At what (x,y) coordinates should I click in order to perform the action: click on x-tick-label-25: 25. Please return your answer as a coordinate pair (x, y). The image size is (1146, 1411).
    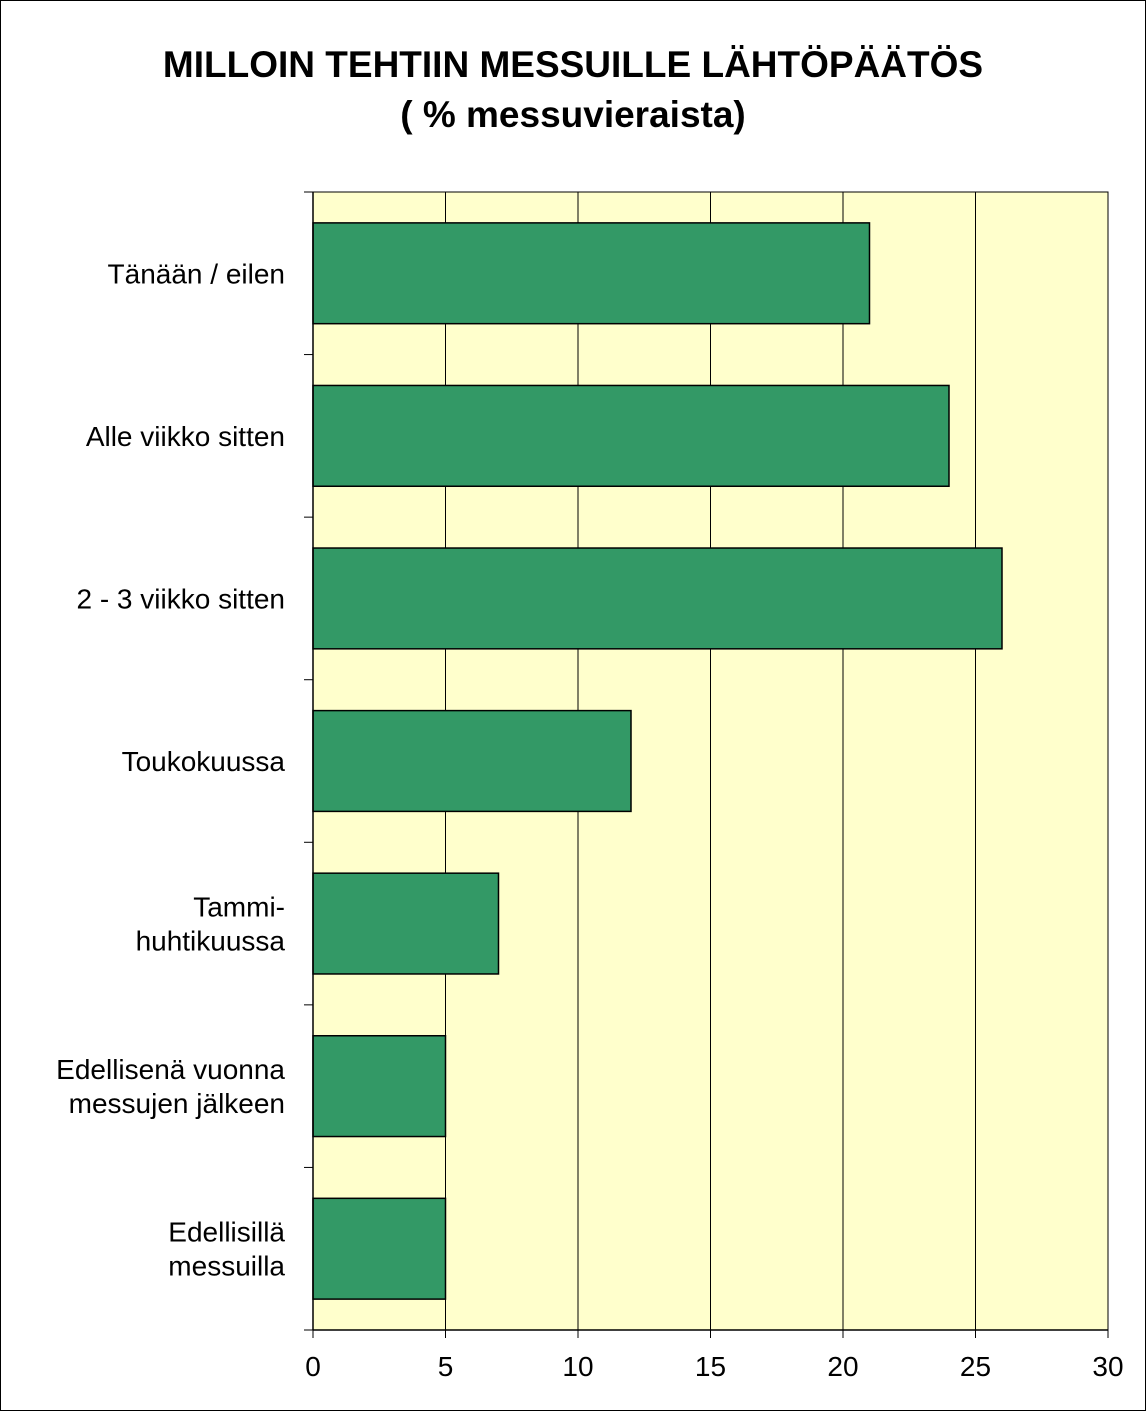
    Looking at the image, I should click on (975, 1366).